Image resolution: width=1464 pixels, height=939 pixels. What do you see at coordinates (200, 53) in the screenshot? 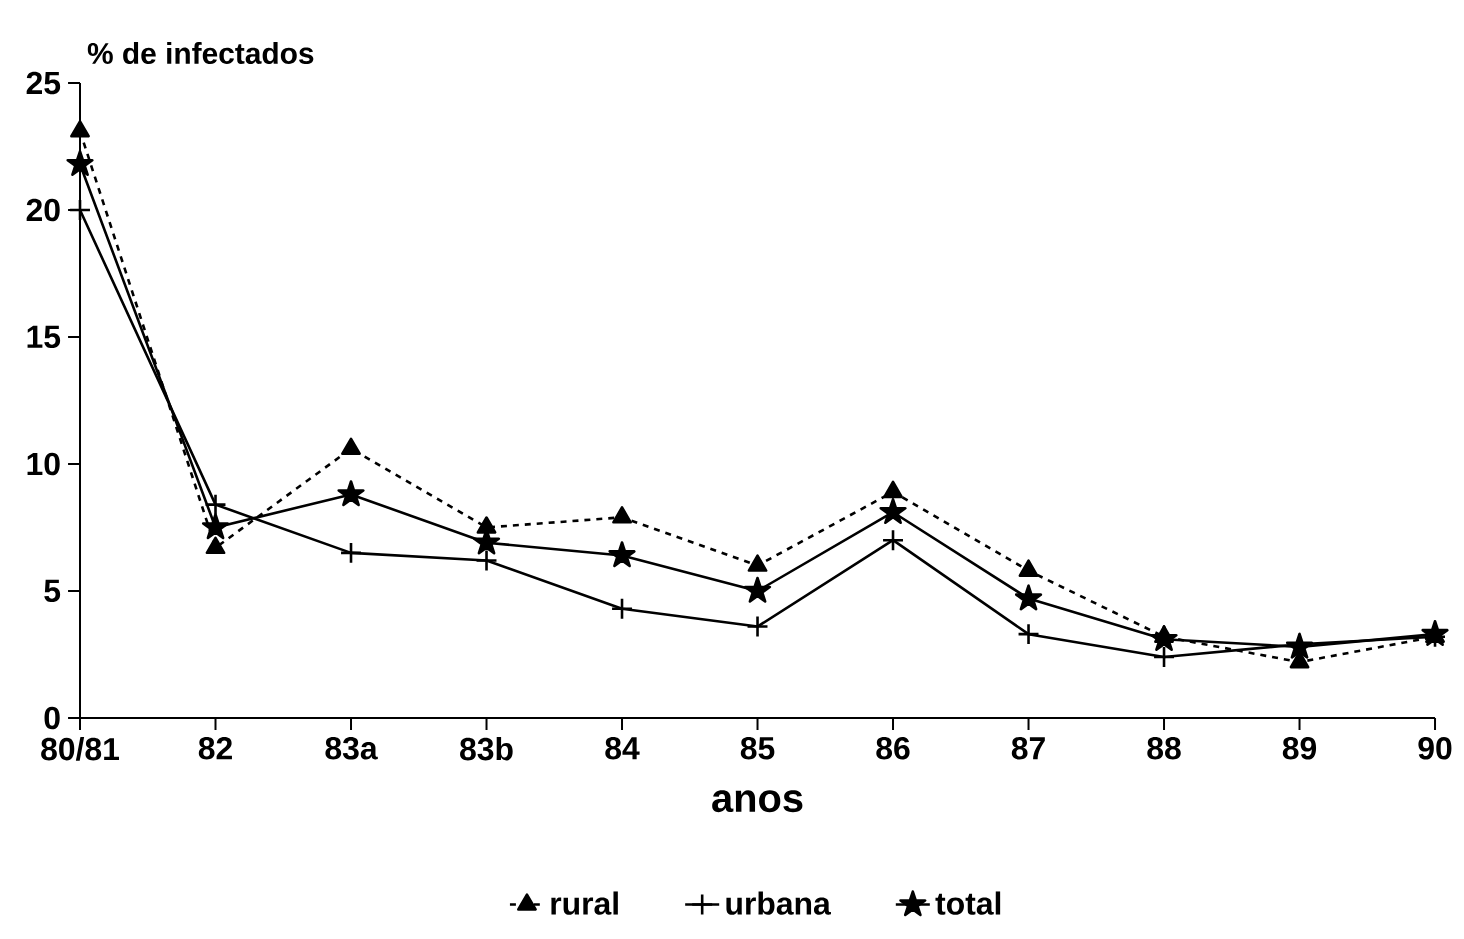
I see `y-axis-title: % de infectados` at bounding box center [200, 53].